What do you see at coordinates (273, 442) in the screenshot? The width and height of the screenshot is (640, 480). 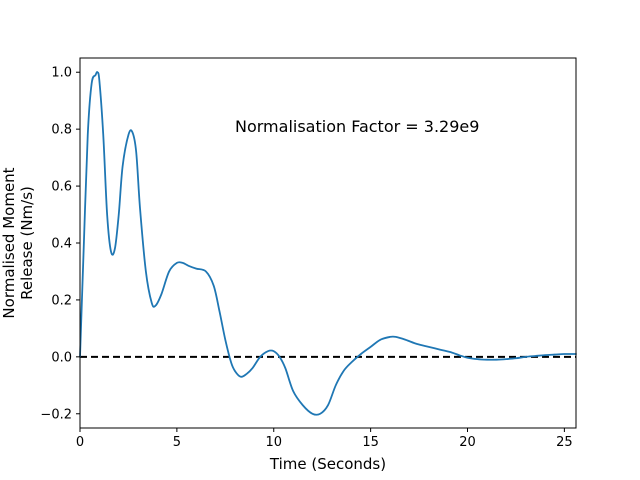 I see `x-tick-label: 10` at bounding box center [273, 442].